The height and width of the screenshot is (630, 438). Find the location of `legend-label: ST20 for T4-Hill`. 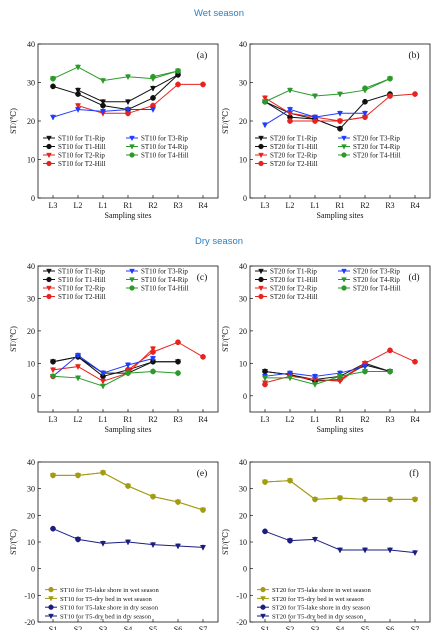

legend-label: ST20 for T4-Hill is located at coordinates (377, 156).